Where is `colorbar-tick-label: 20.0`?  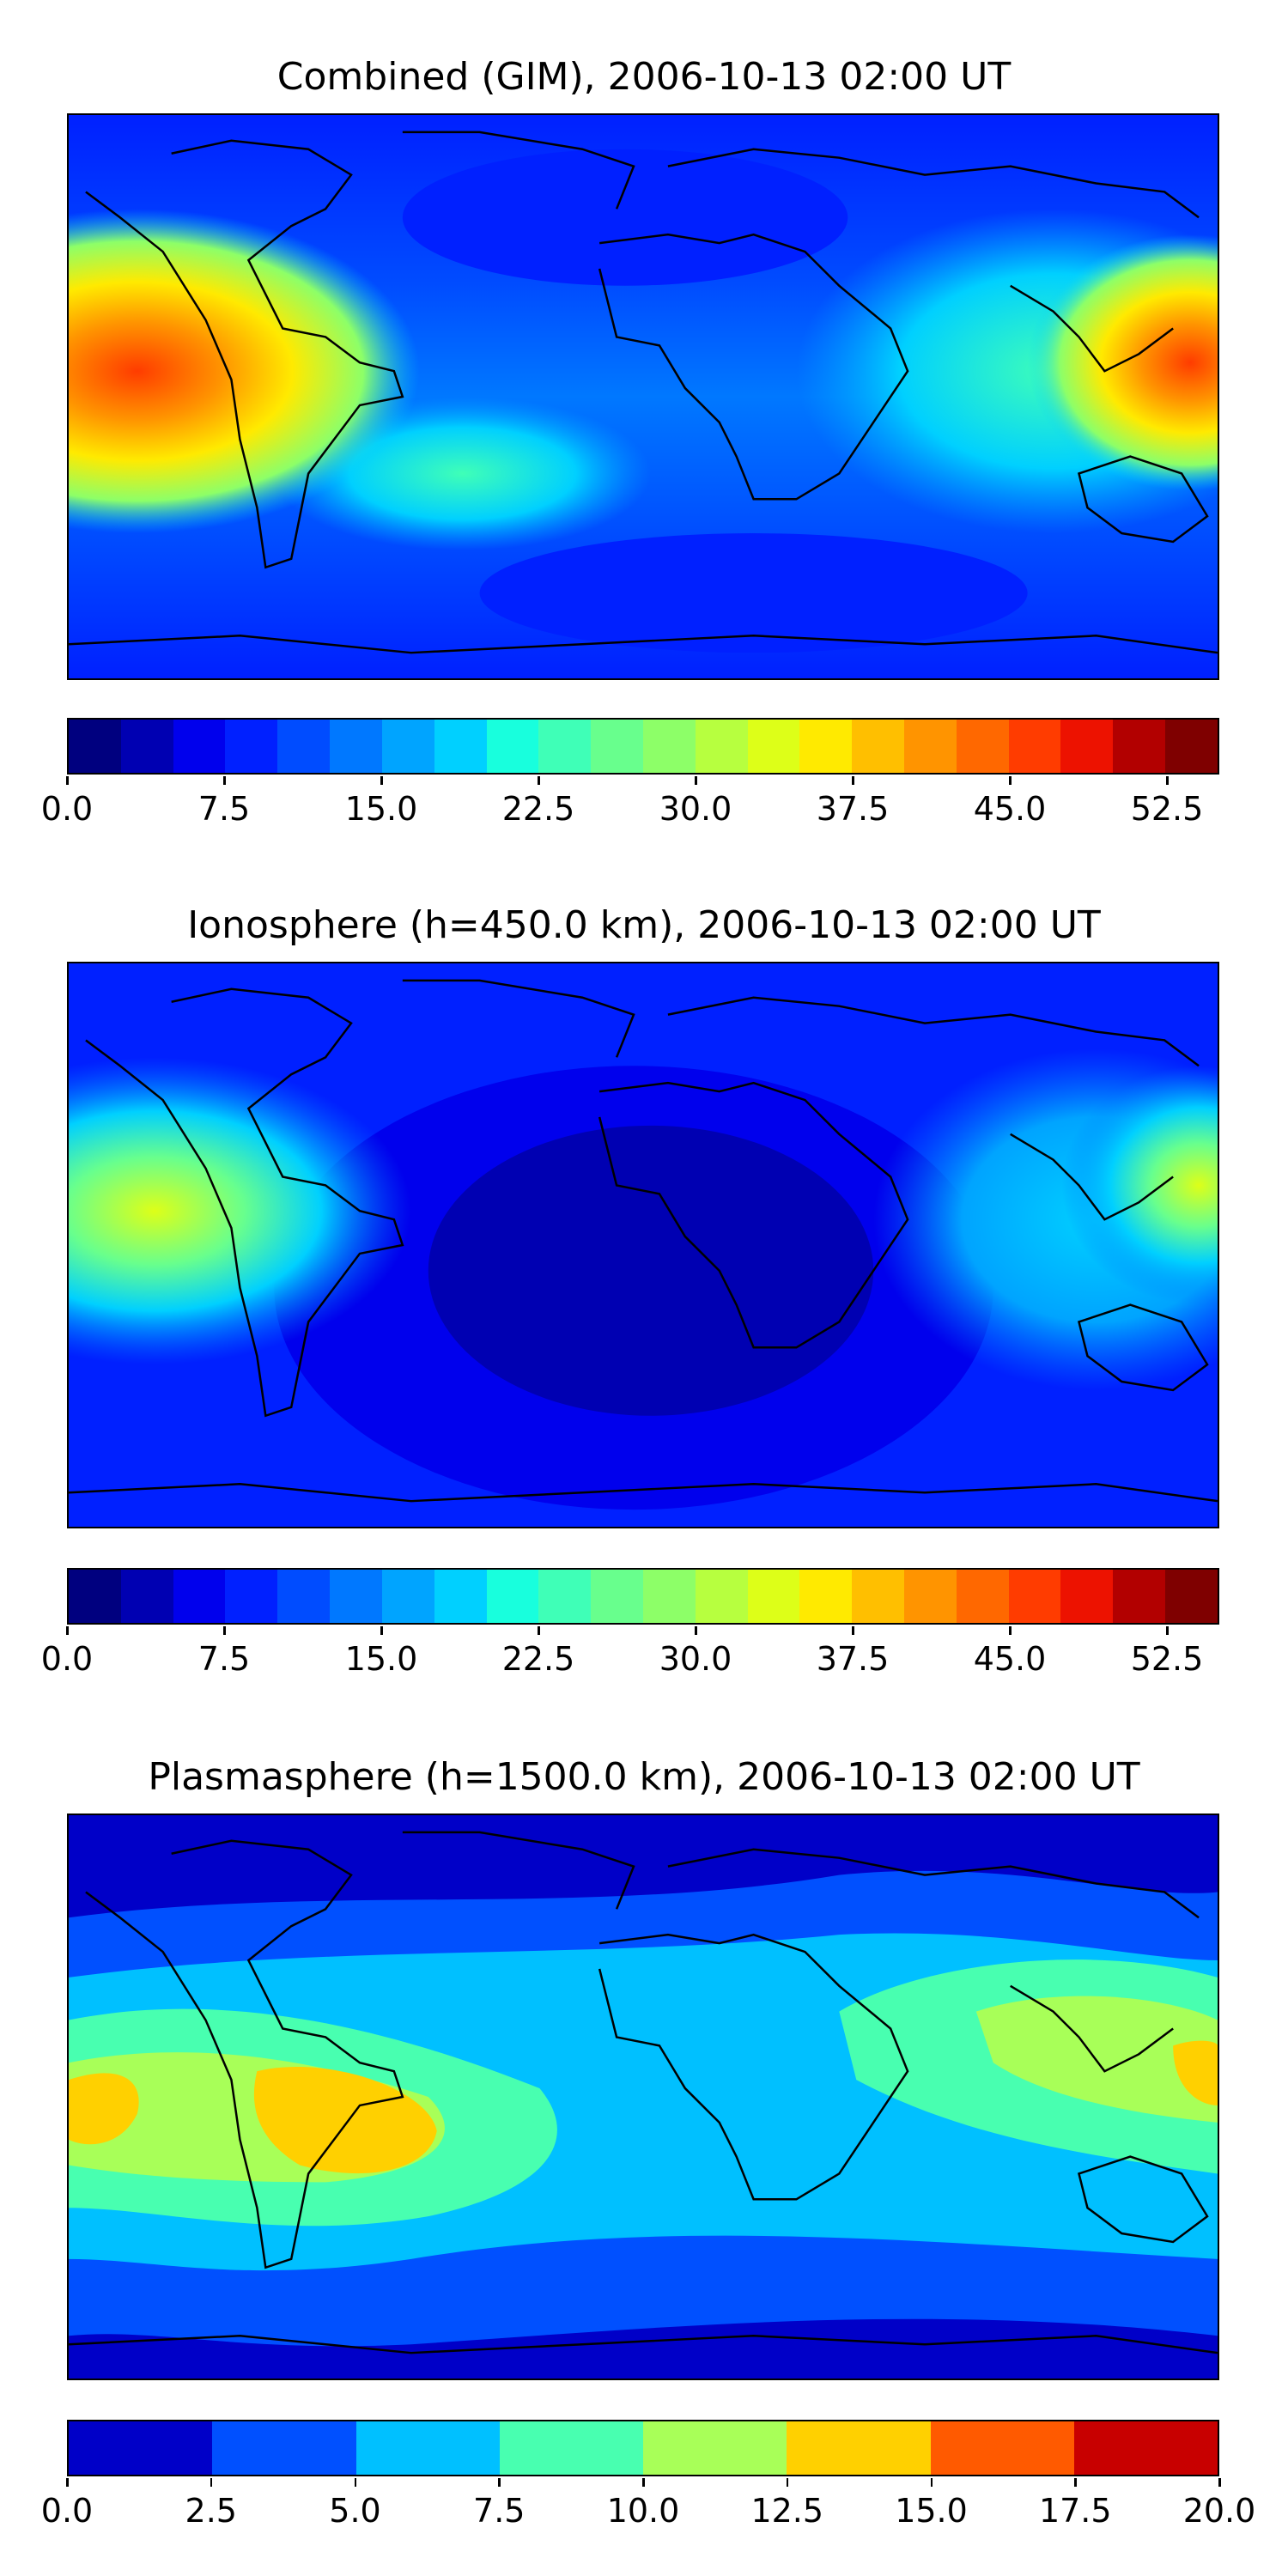
colorbar-tick-label: 20.0 is located at coordinates (1219, 2511).